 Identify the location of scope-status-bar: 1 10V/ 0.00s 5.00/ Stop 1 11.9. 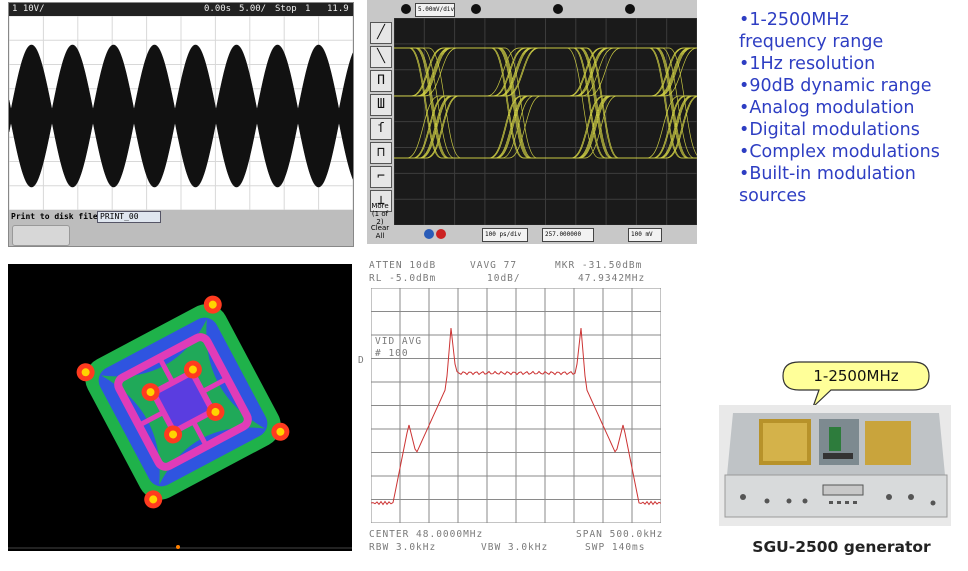
(181, 9).